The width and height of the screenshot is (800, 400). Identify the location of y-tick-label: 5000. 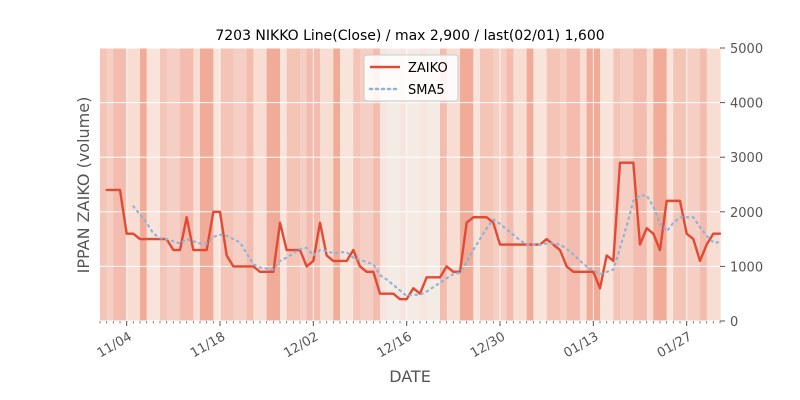
(746, 49).